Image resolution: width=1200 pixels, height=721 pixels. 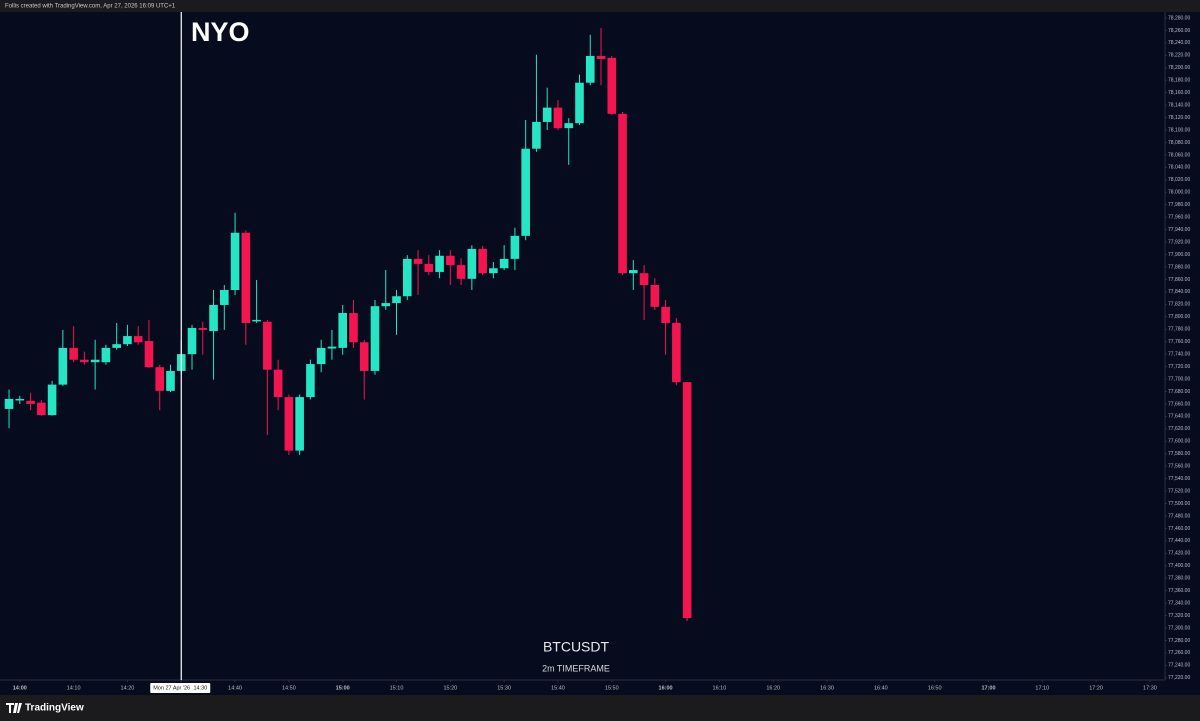 What do you see at coordinates (1179, 404) in the screenshot?
I see `y-tick-label: 77,660.00` at bounding box center [1179, 404].